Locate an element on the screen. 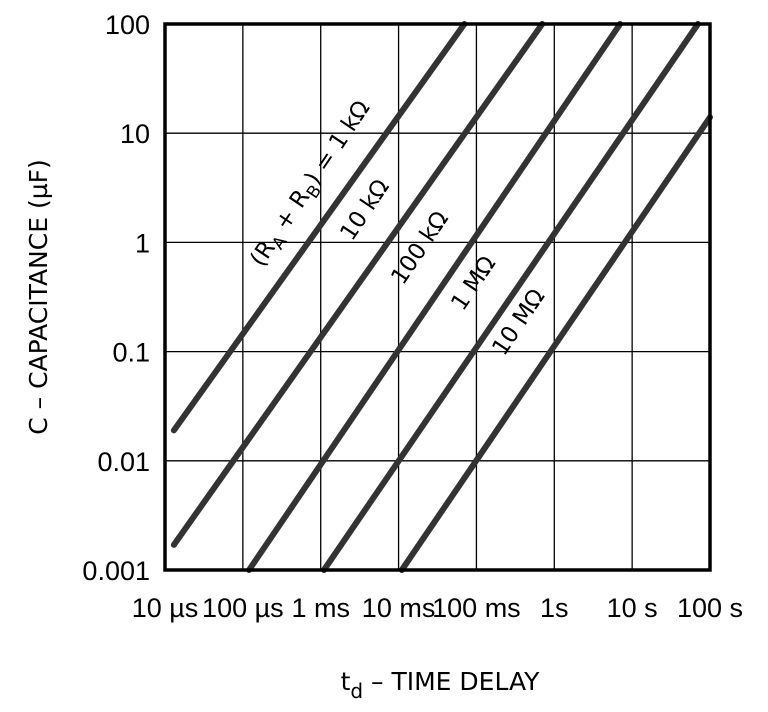 The width and height of the screenshot is (768, 712). y-tick-label: 1 is located at coordinates (142, 243).